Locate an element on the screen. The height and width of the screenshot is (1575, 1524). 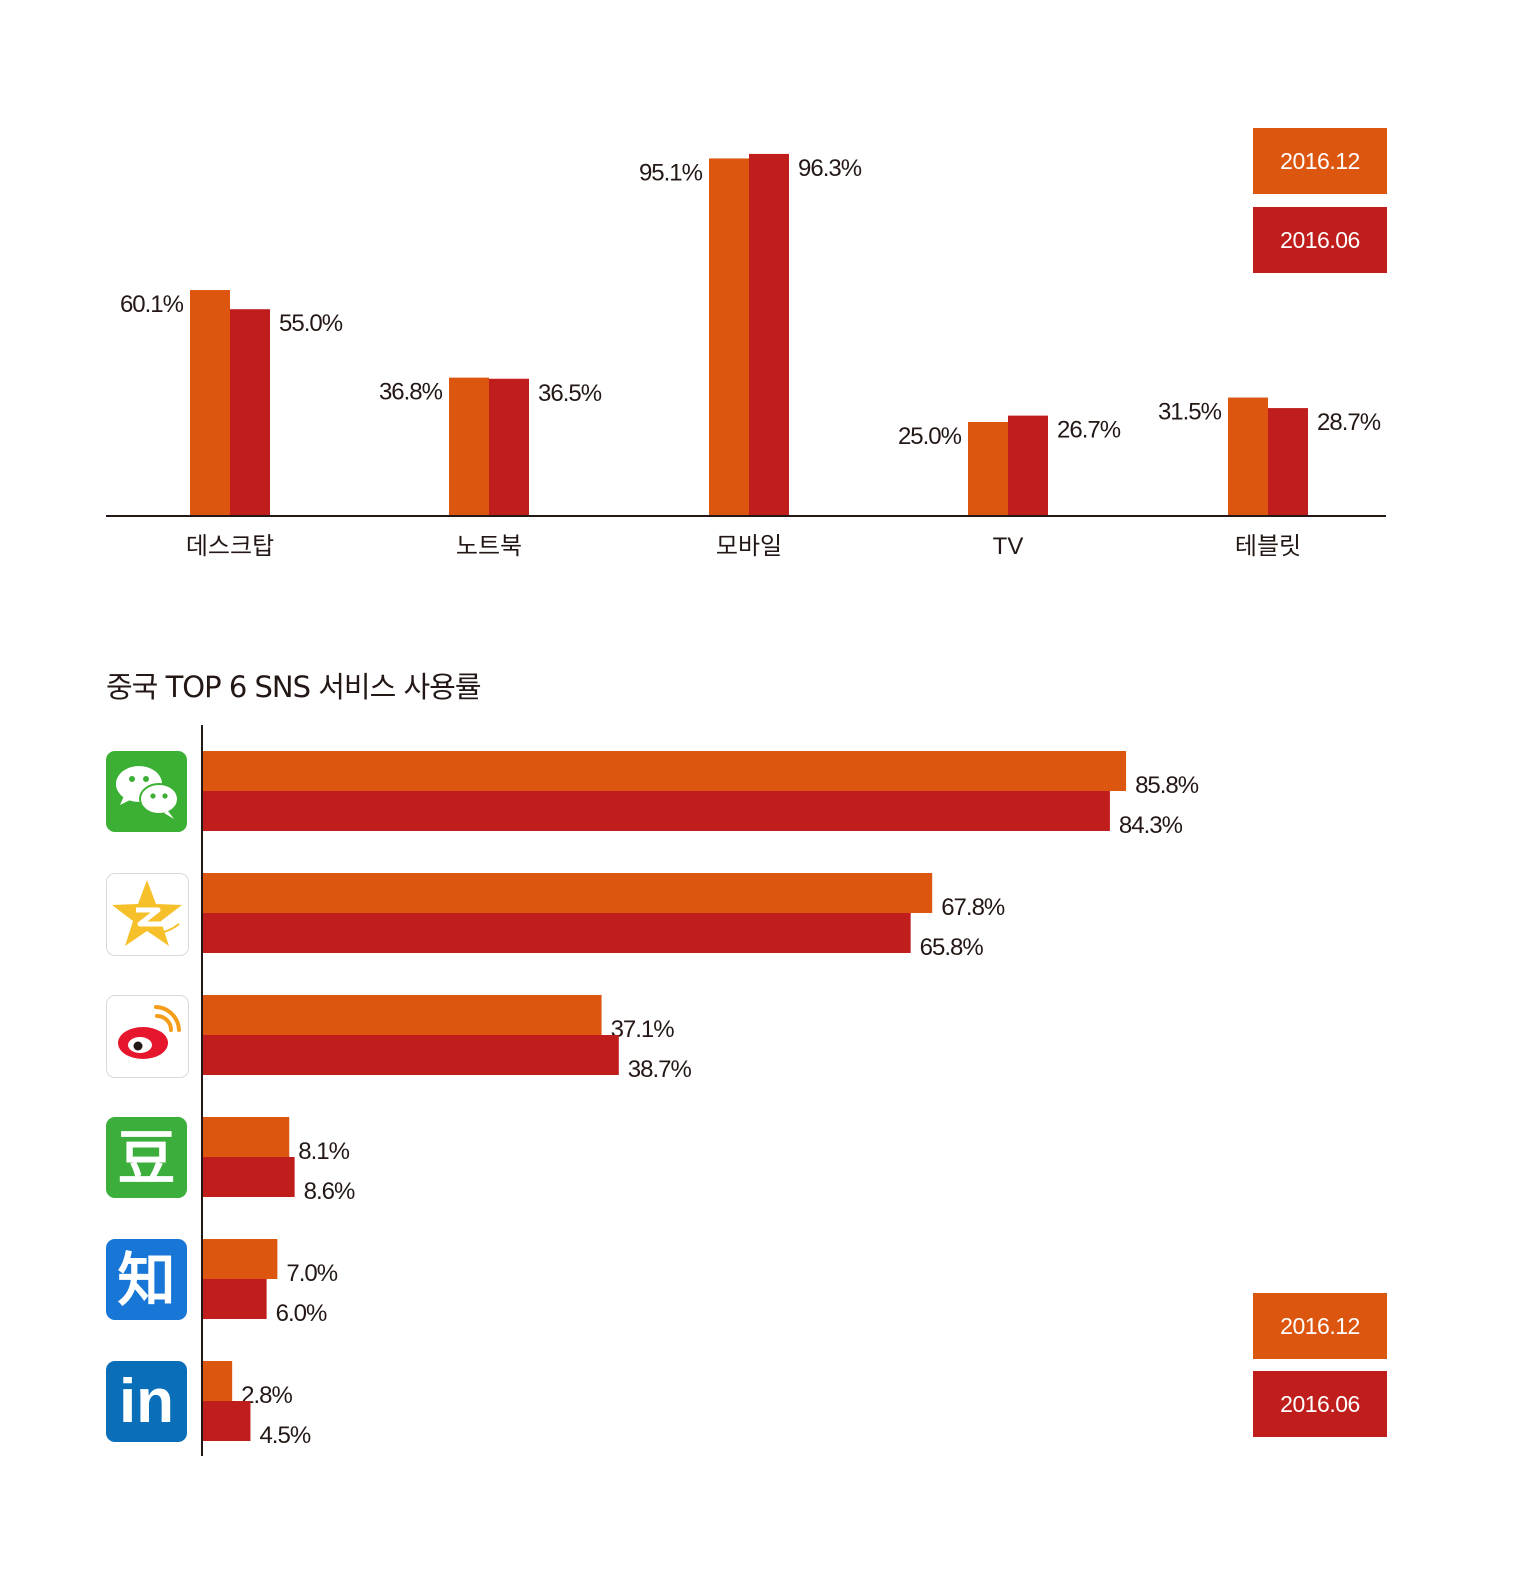
data-label: 7.0% is located at coordinates (311, 1273).